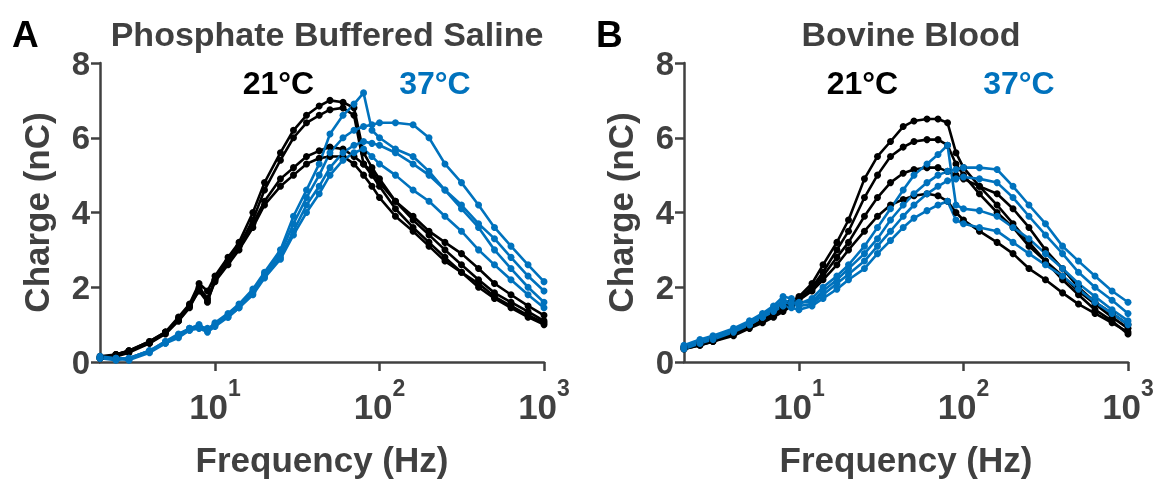 This screenshot has height=483, width=1169. Describe the element at coordinates (609, 34) in the screenshot. I see `text: B` at that location.